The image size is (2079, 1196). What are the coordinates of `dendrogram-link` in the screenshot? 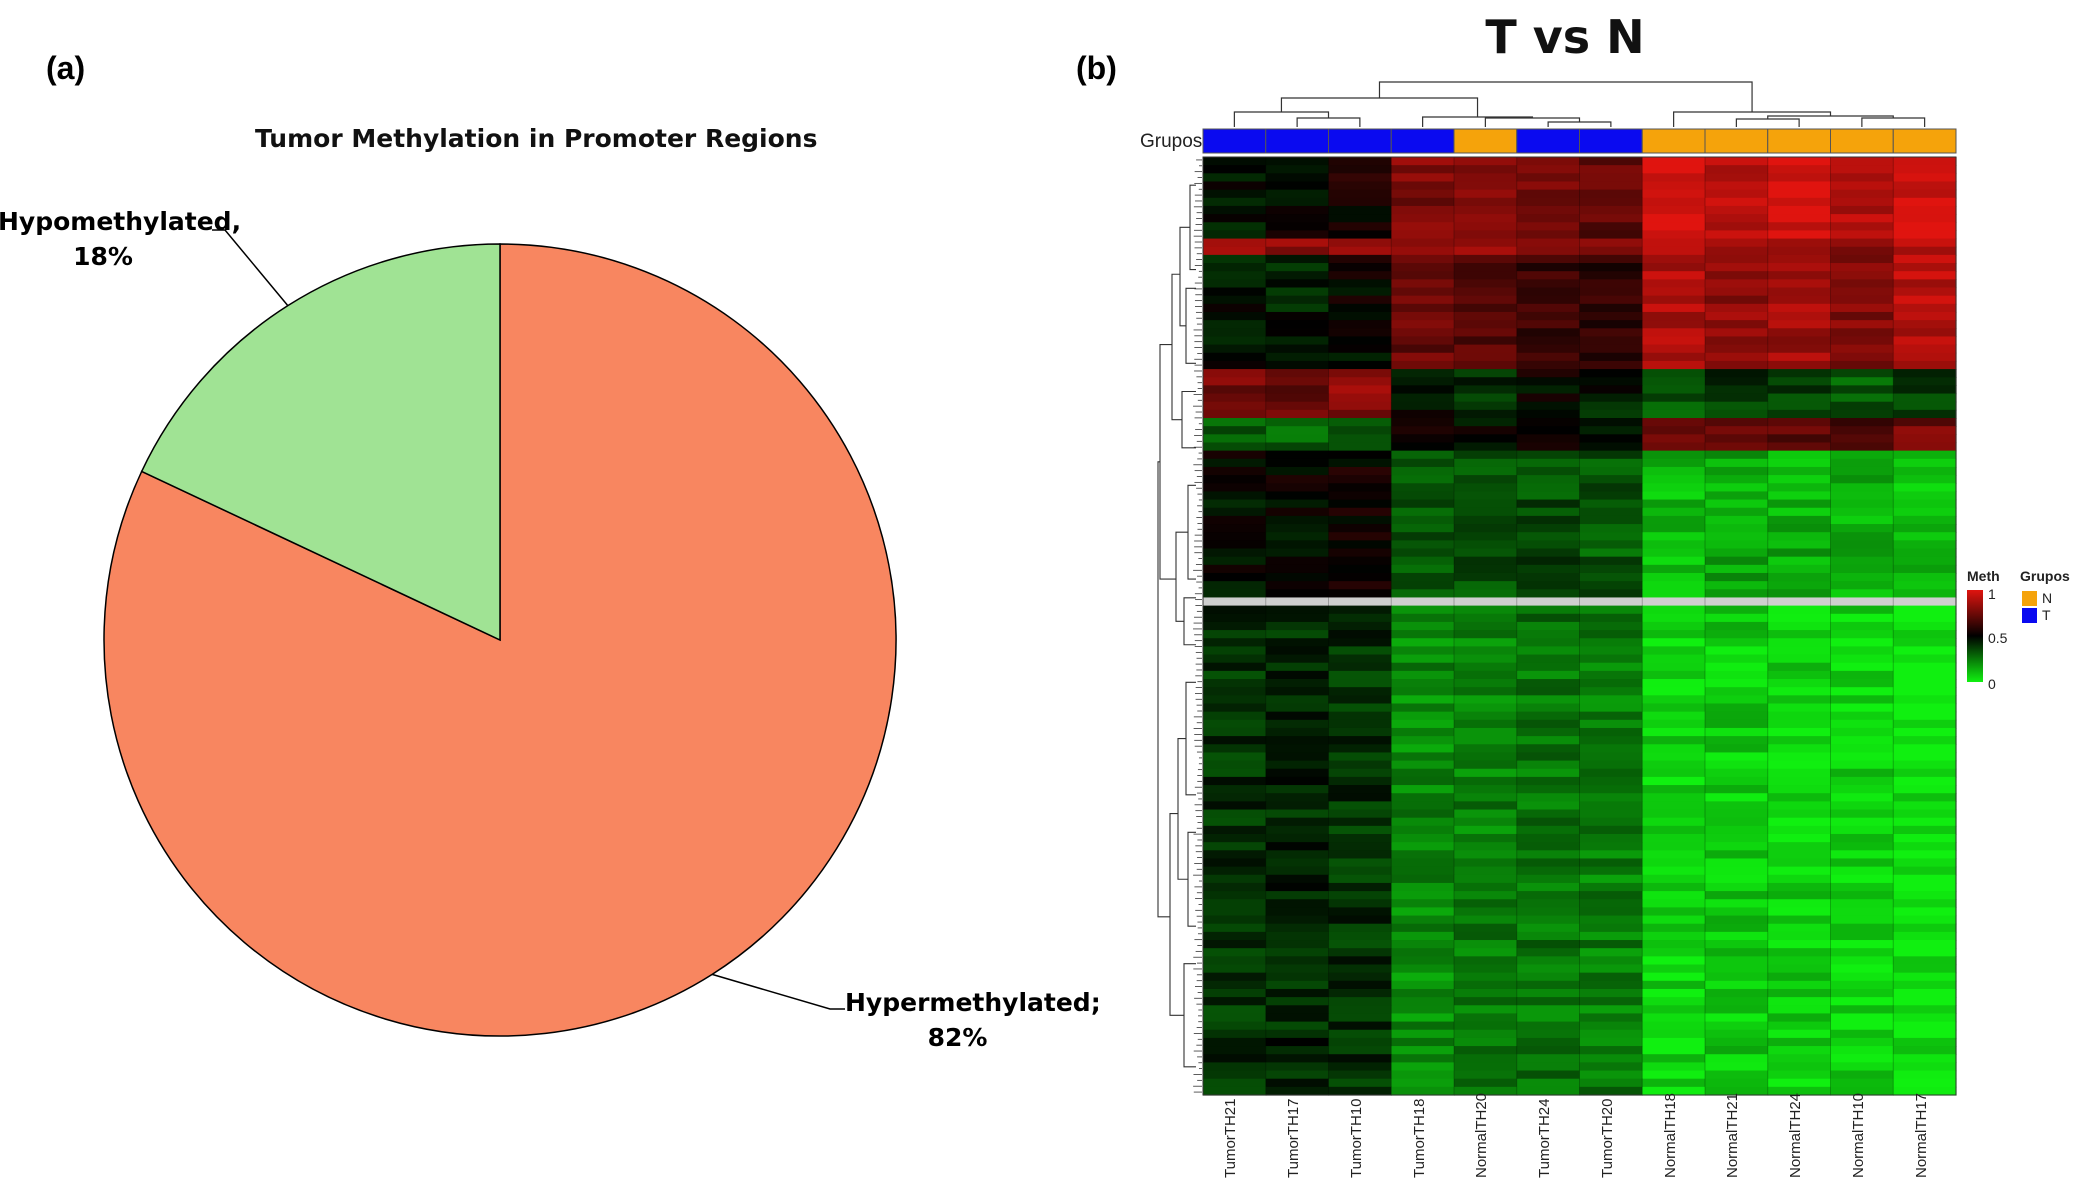 It's located at (1767, 122).